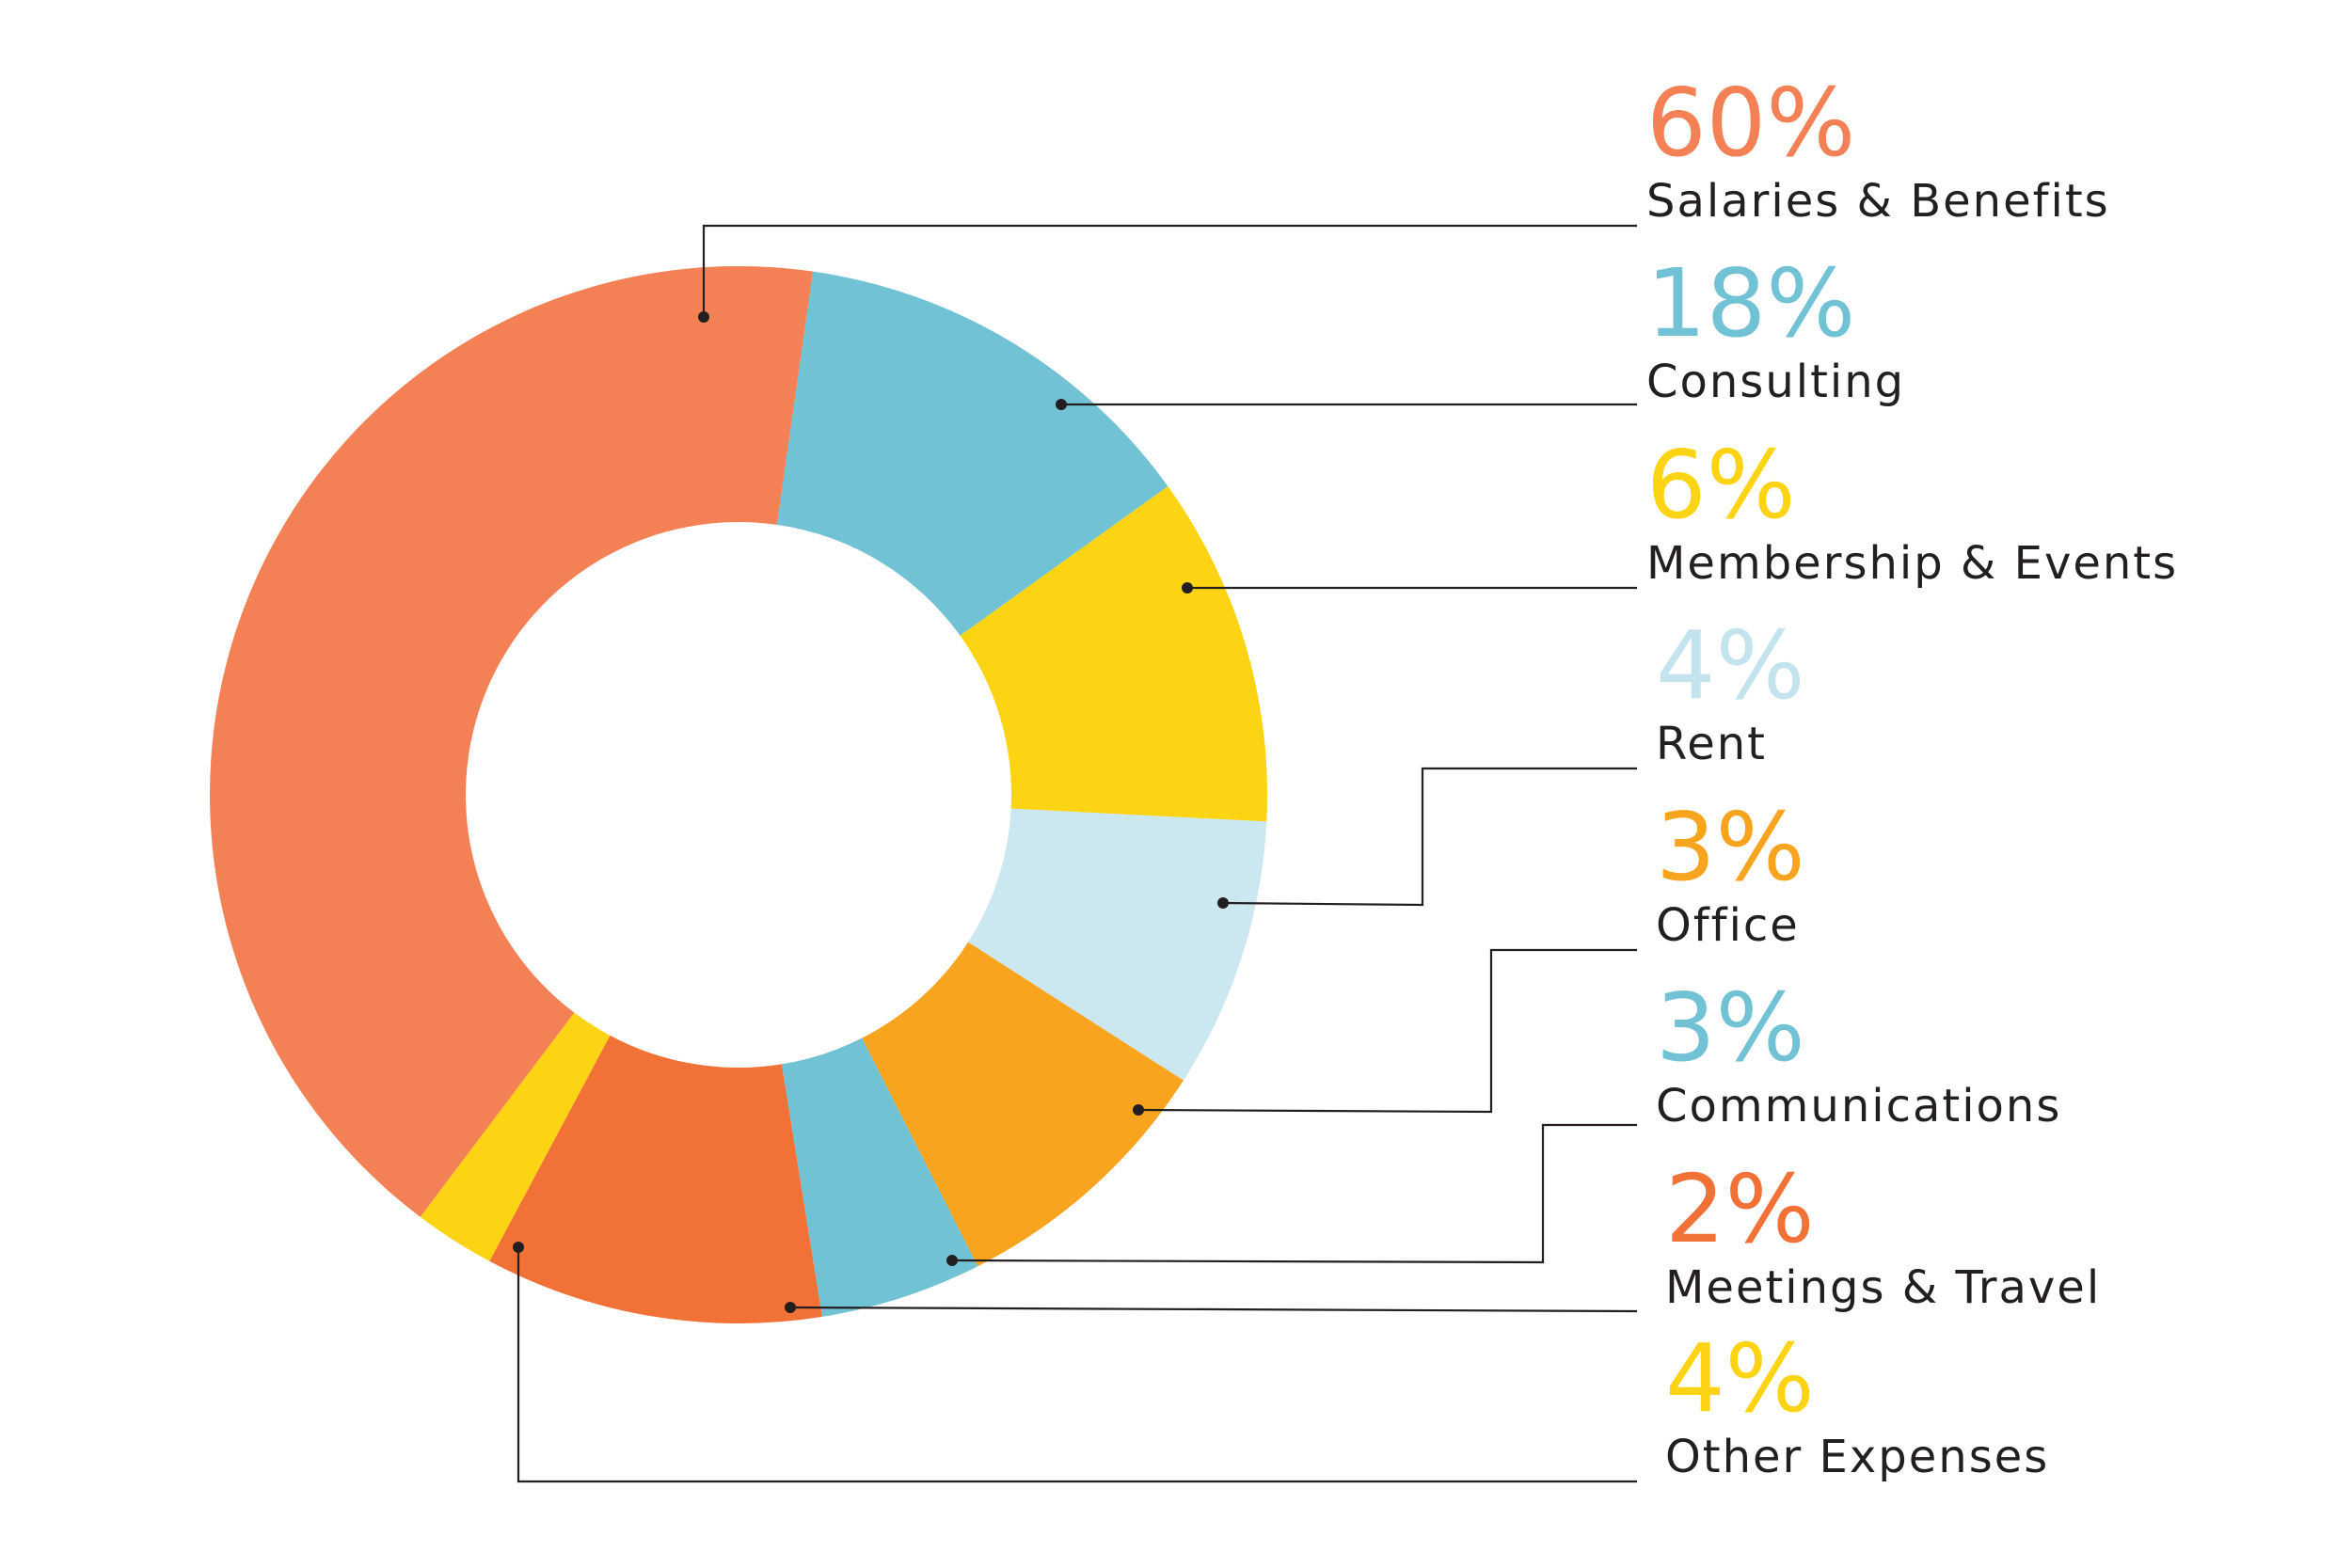 Image resolution: width=2352 pixels, height=1568 pixels. Describe the element at coordinates (1169, 270) in the screenshot. I see `leader-line-salaries-benefits` at that location.